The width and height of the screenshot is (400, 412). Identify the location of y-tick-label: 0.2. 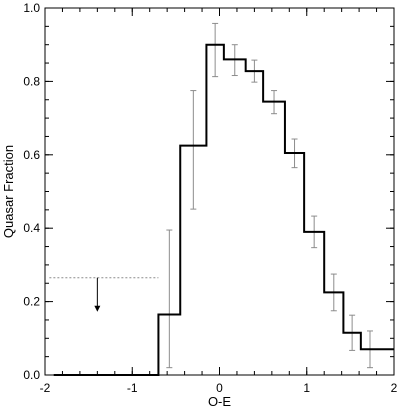
(31, 302).